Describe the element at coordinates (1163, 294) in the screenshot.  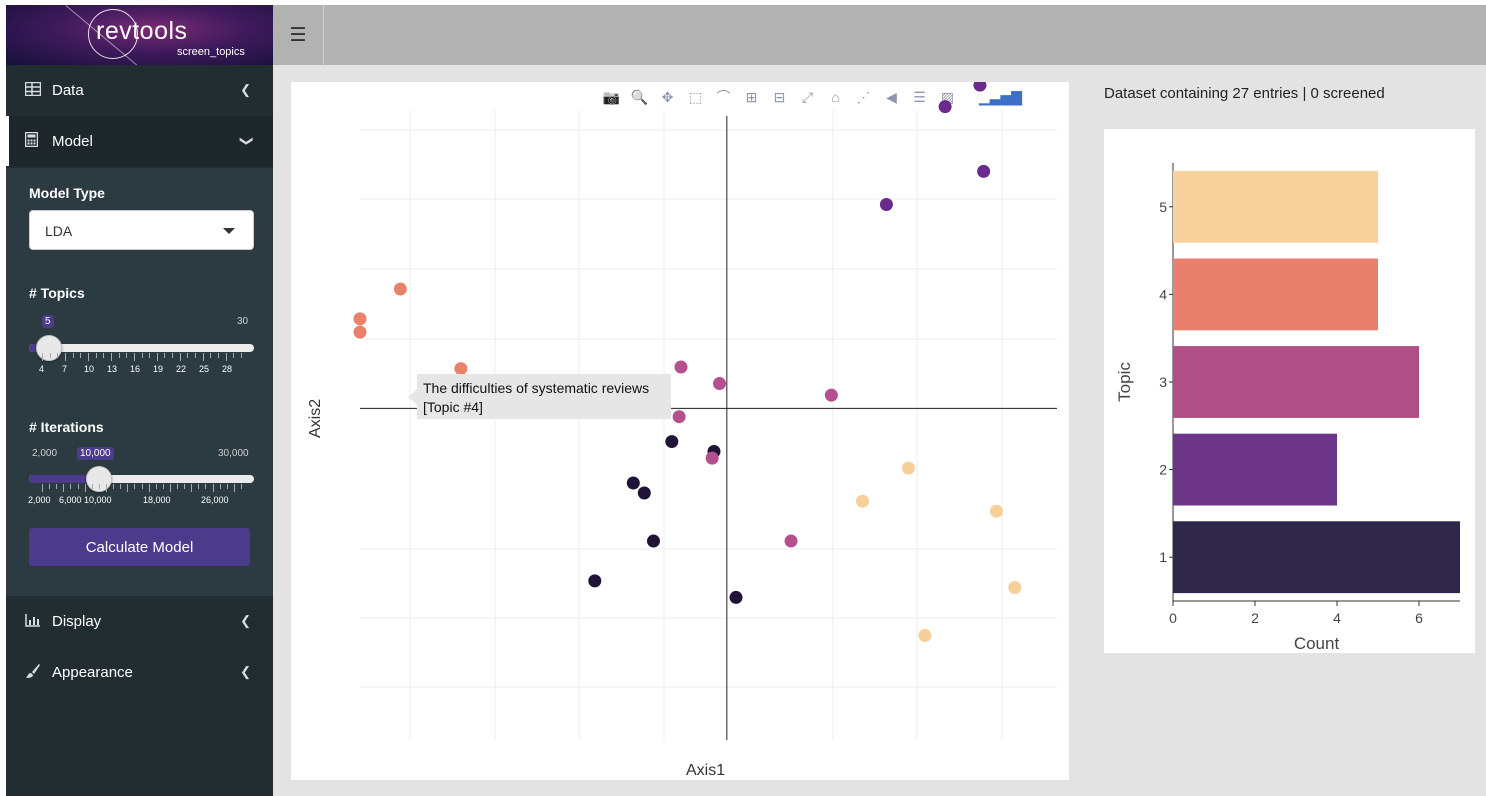
I see `y-tick-label: 4` at that location.